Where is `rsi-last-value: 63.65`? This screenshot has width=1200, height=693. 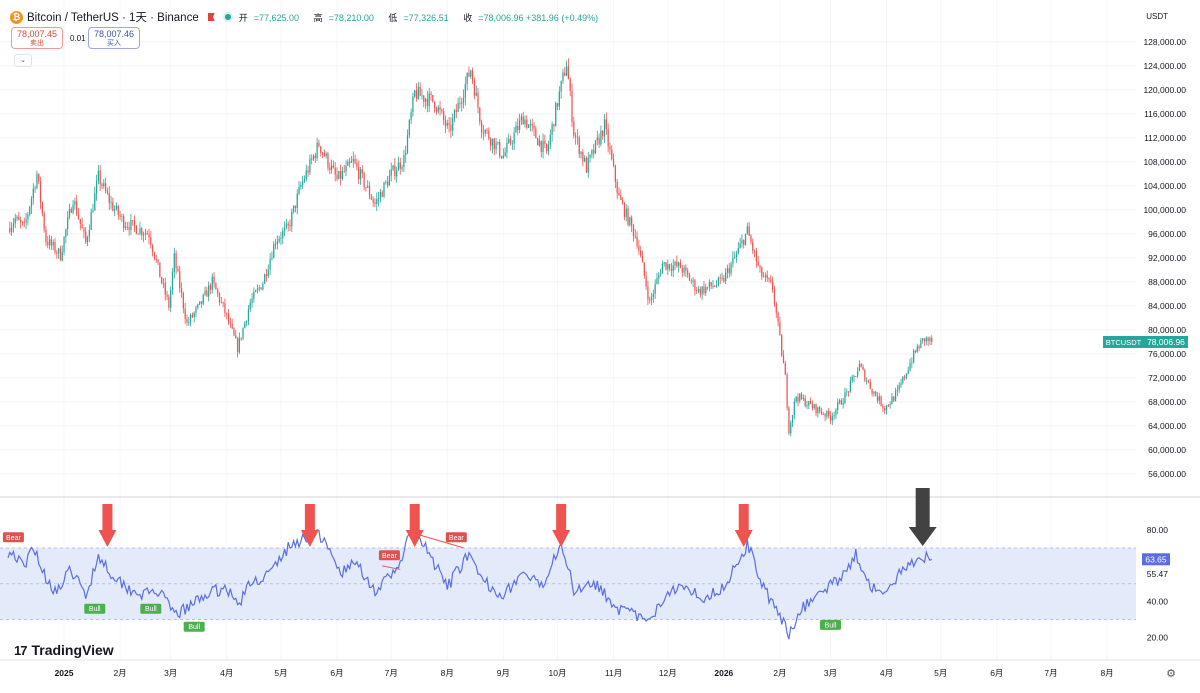 rsi-last-value: 63.65 is located at coordinates (1156, 559).